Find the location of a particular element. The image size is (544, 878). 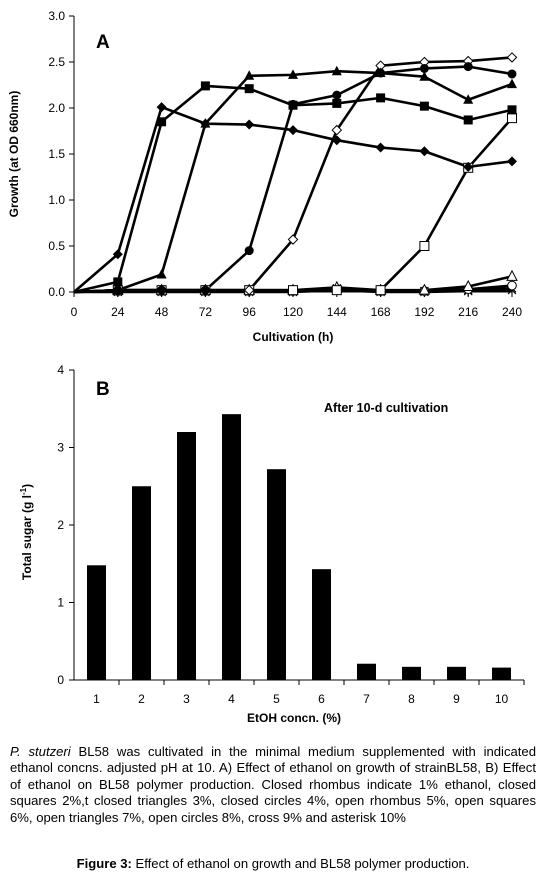

y-axis-title: Total sugar (g l-1) is located at coordinates (26, 532).